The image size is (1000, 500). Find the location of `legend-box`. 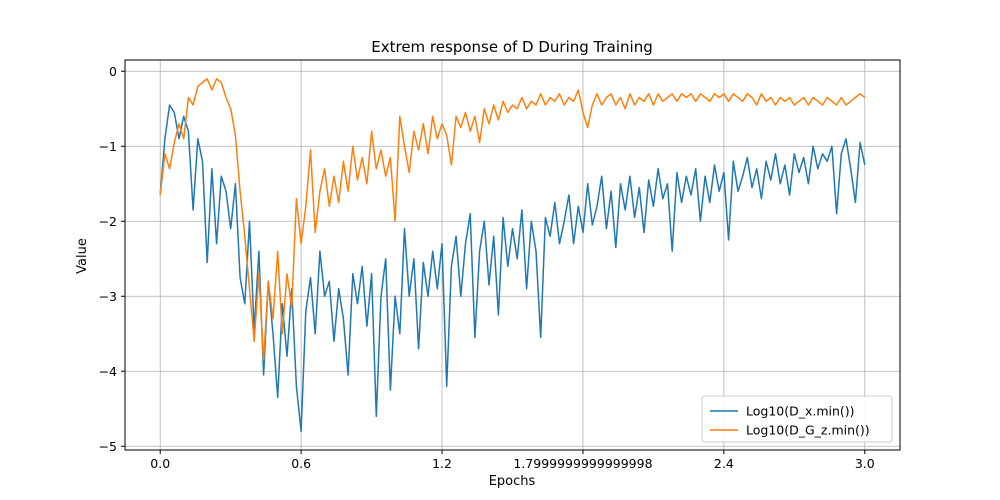

legend-box is located at coordinates (797, 419).